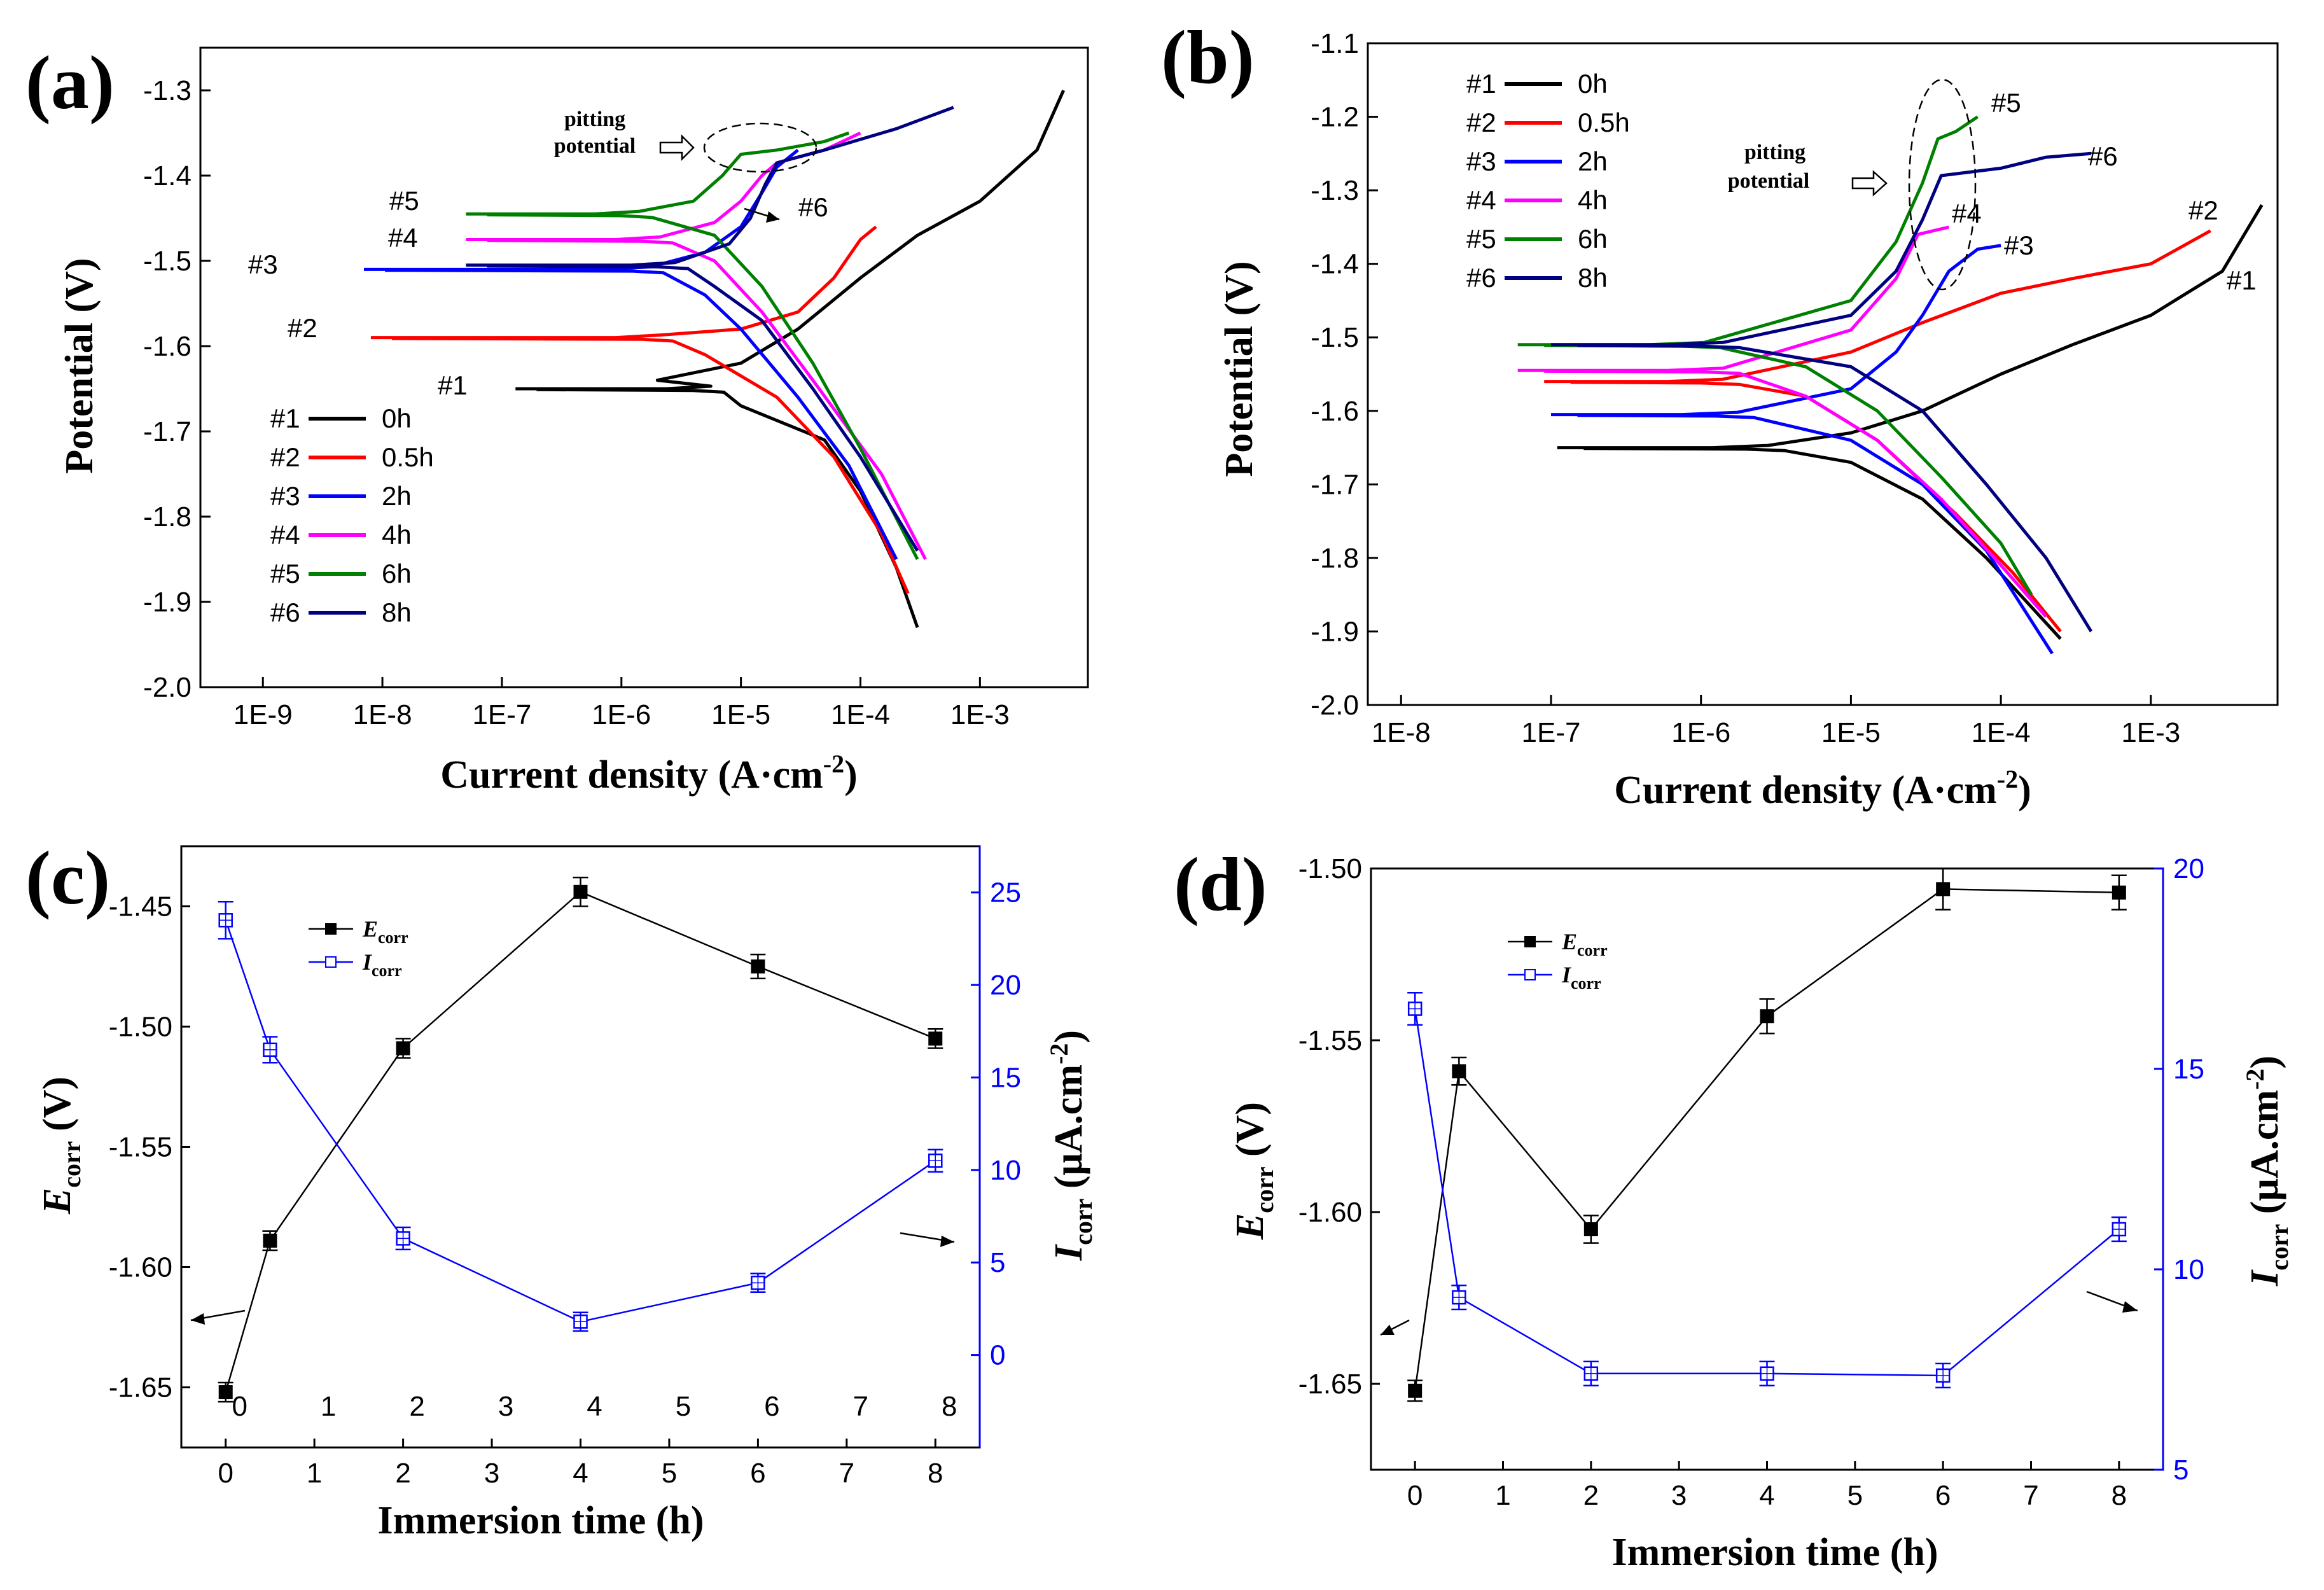 Image resolution: width=2324 pixels, height=1590 pixels. What do you see at coordinates (1388, 1330) in the screenshot?
I see `panel-d-left-arrowhead` at bounding box center [1388, 1330].